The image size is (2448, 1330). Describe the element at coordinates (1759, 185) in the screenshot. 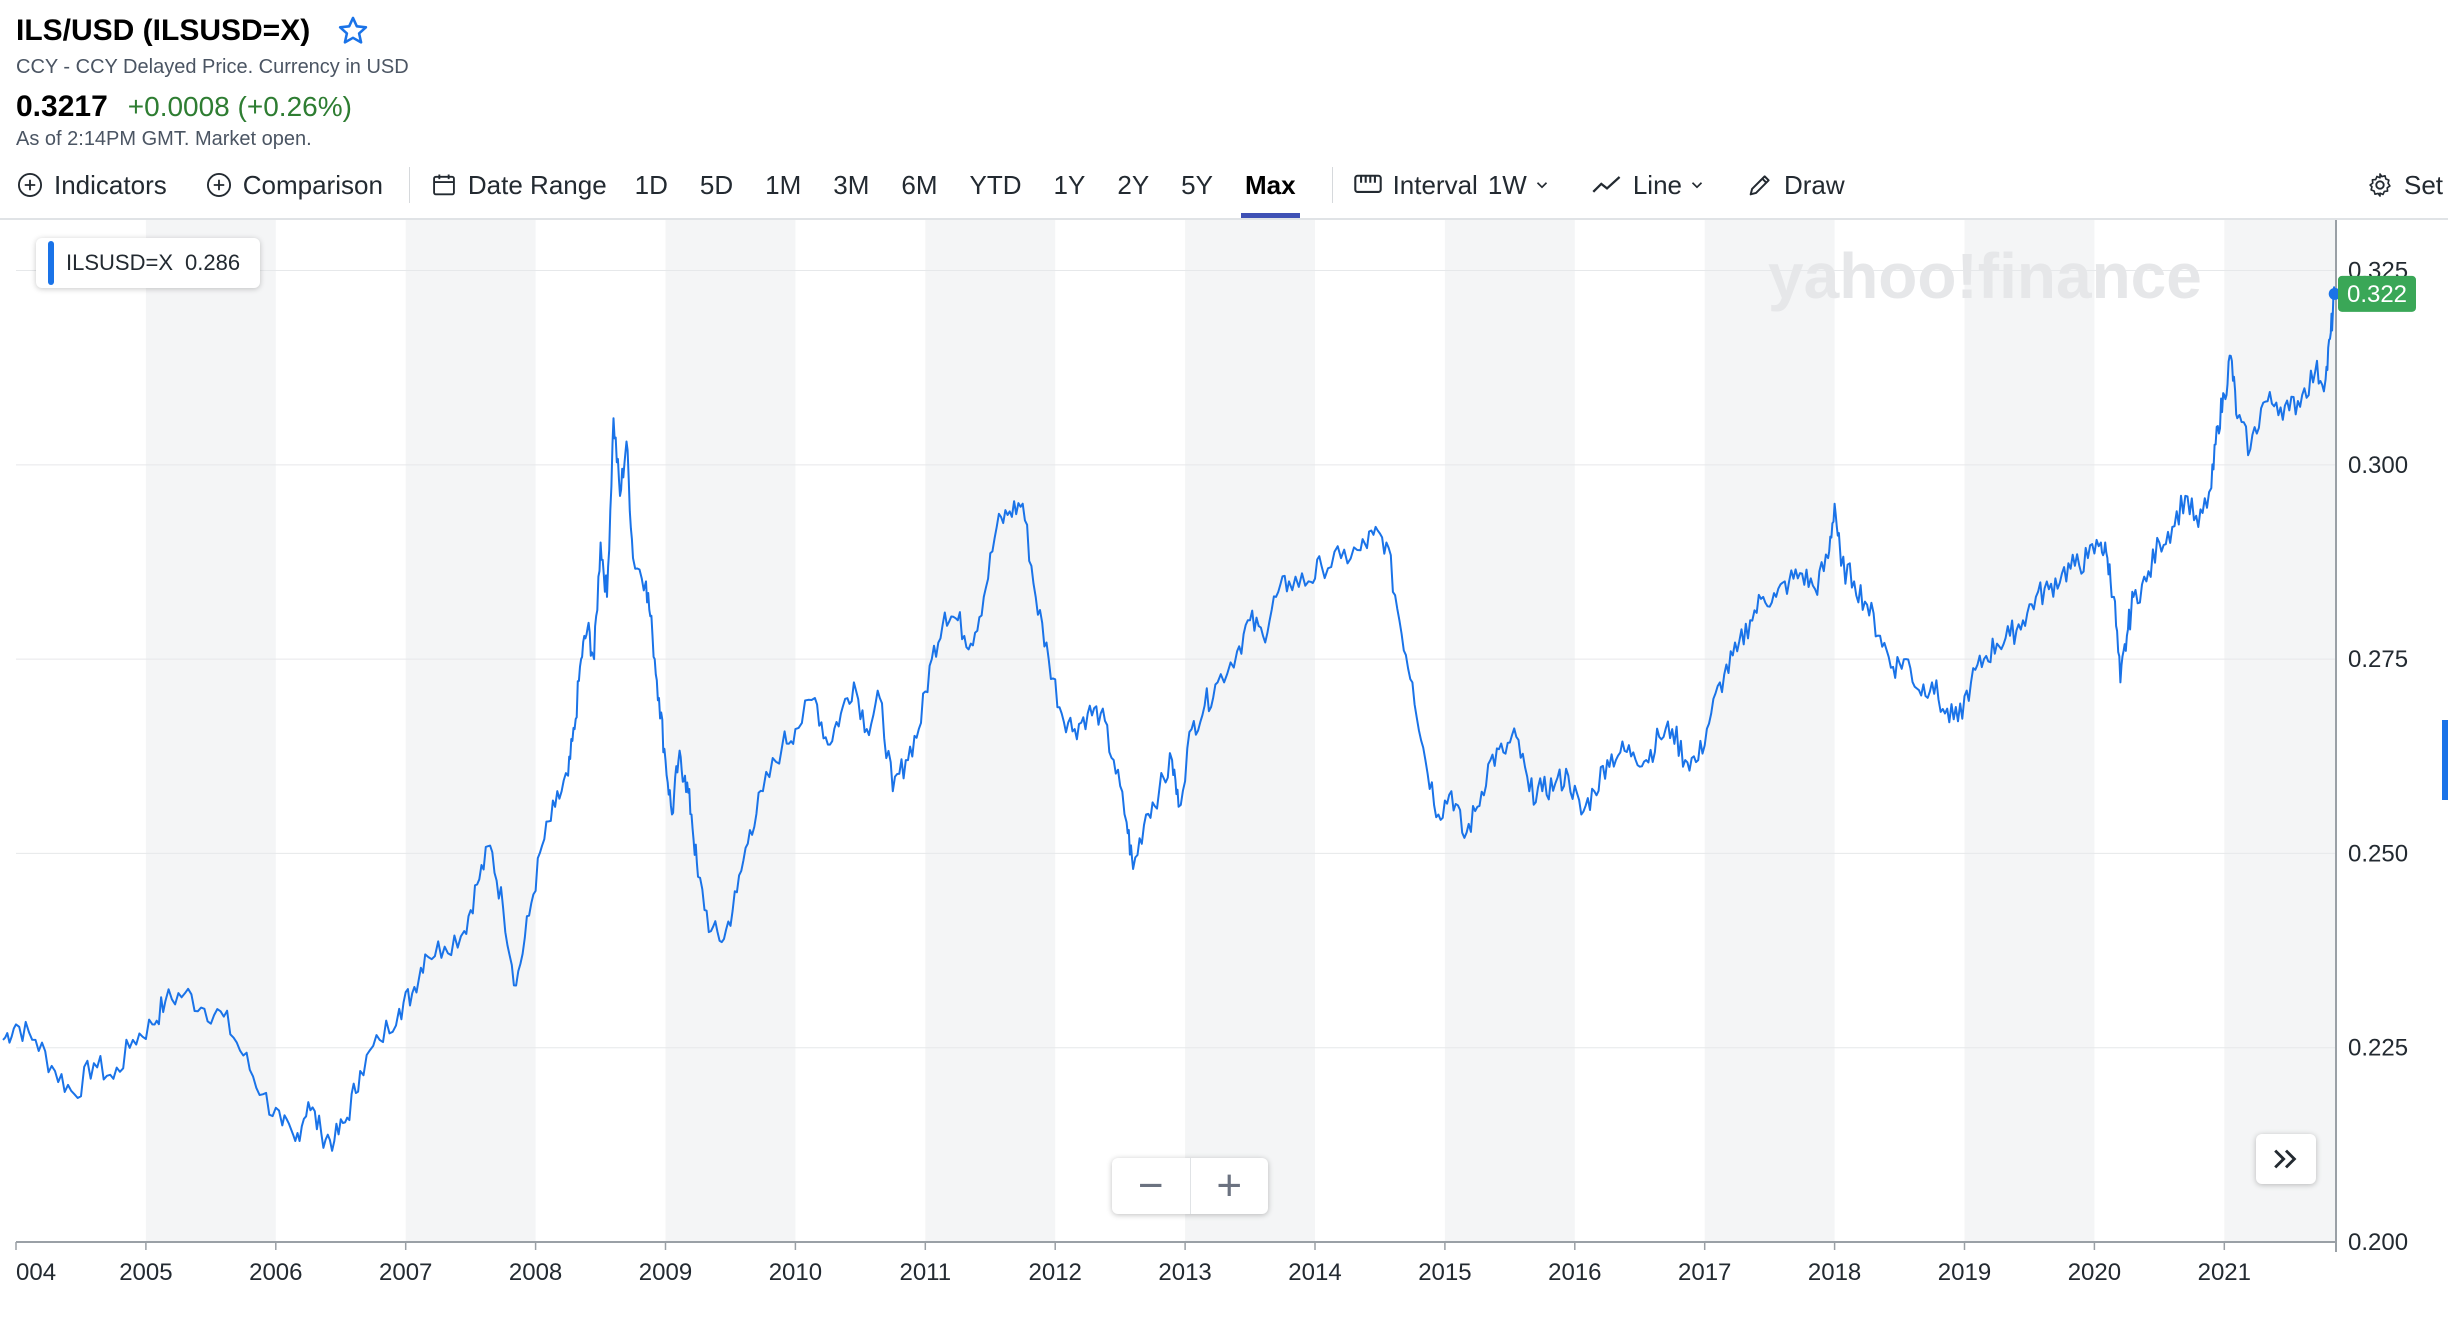

I see `pencil-icon` at that location.